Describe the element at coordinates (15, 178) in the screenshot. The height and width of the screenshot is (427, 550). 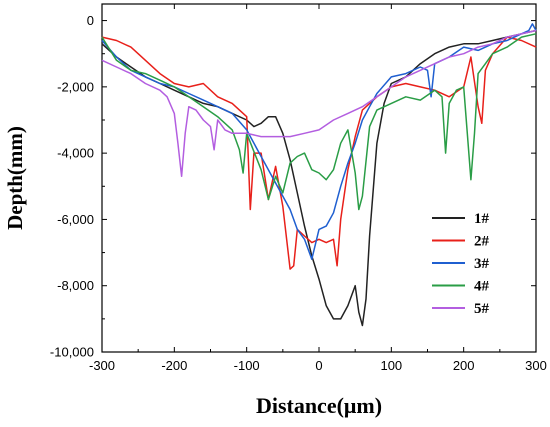
I see `y-axis-title: Depth(mm)` at that location.